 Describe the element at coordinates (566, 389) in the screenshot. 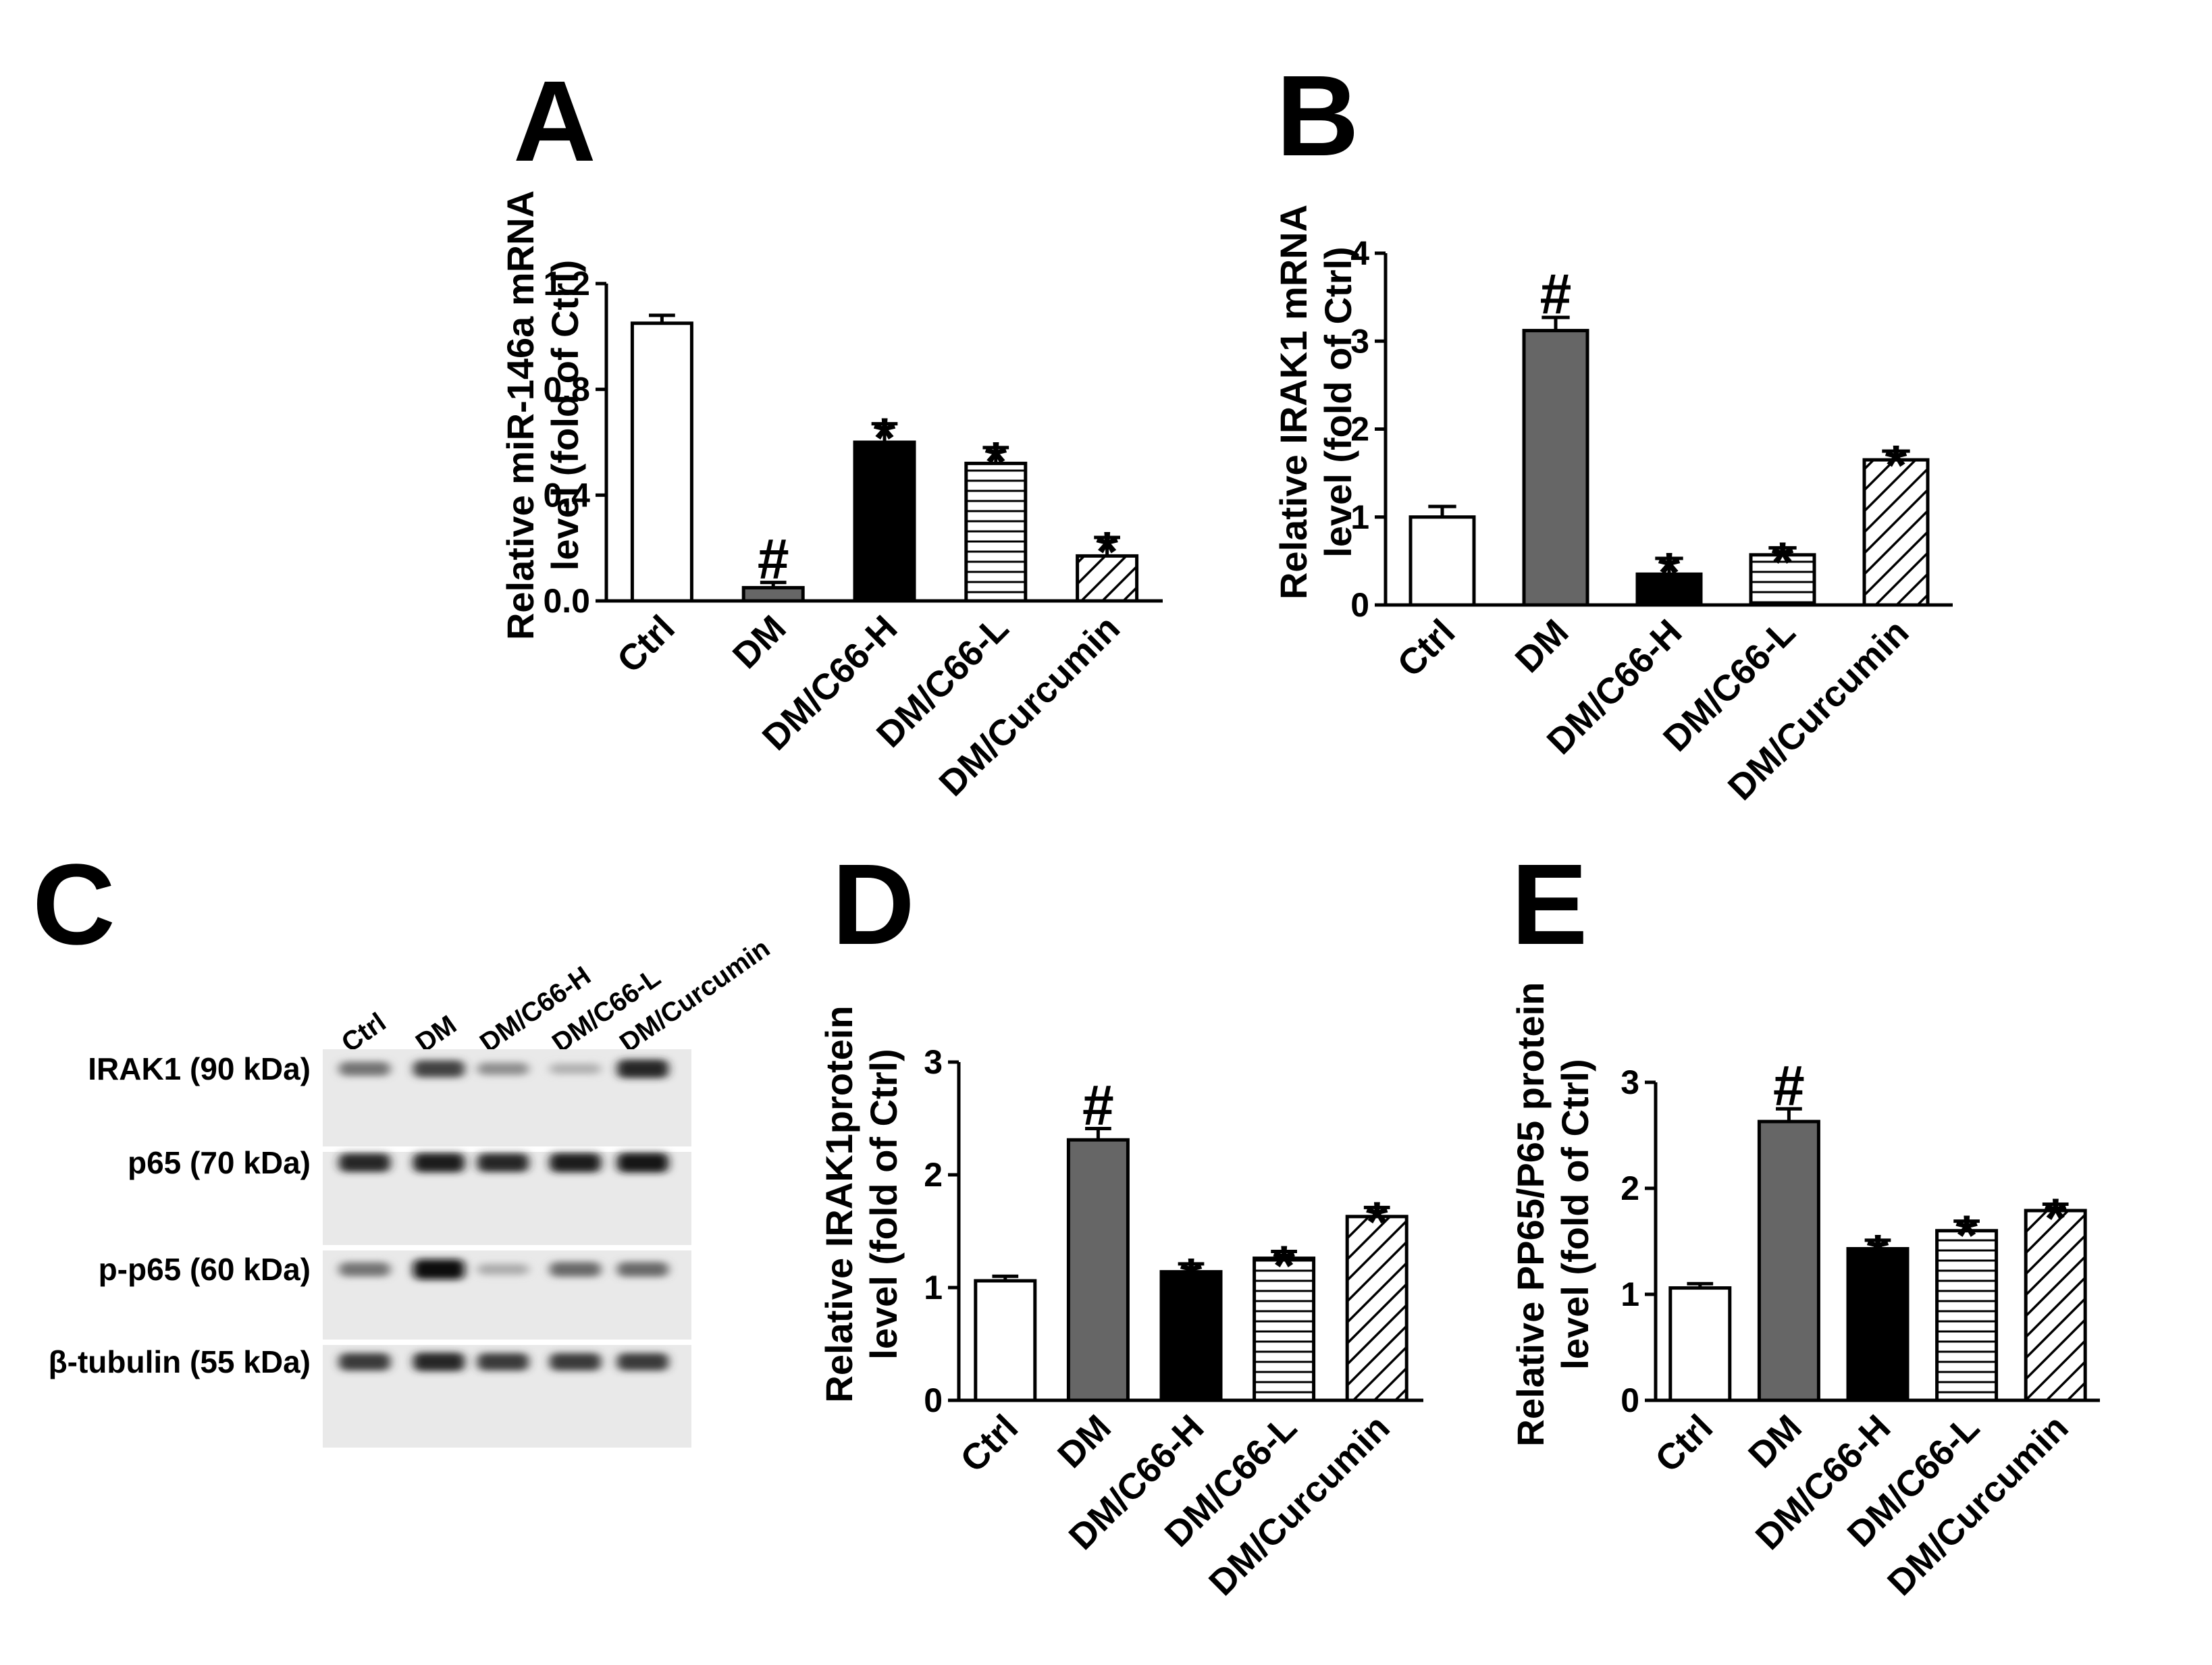

I see `y-tick-label: 0.8` at that location.